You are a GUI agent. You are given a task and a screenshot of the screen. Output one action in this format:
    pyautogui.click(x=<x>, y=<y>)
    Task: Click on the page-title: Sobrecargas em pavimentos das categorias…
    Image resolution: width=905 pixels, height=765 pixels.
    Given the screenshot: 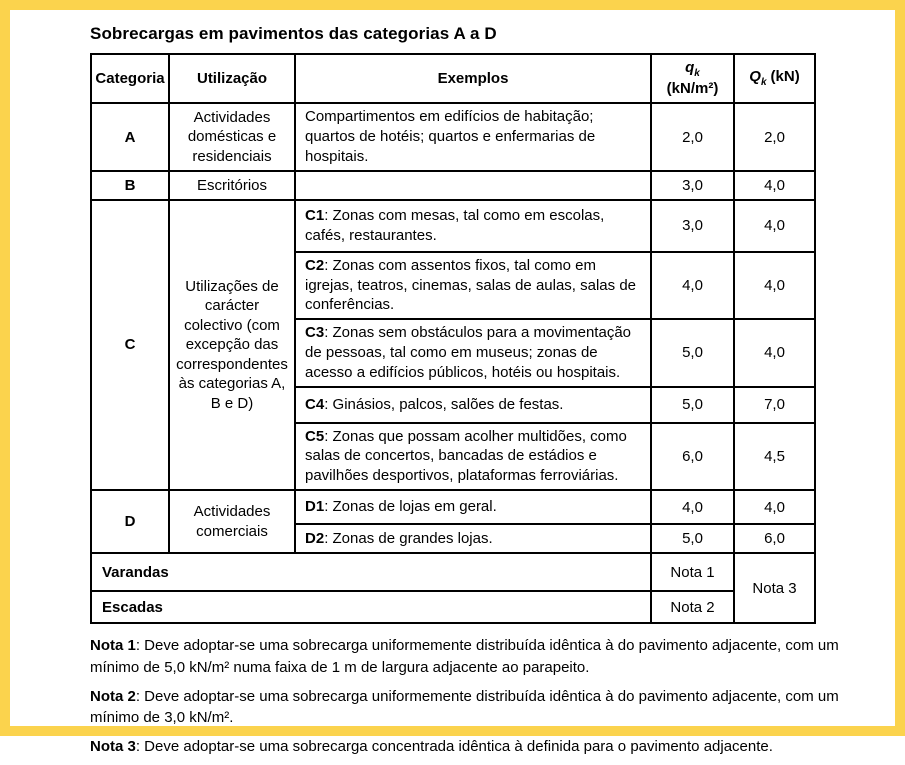 What is the action you would take?
    pyautogui.click(x=293, y=33)
    